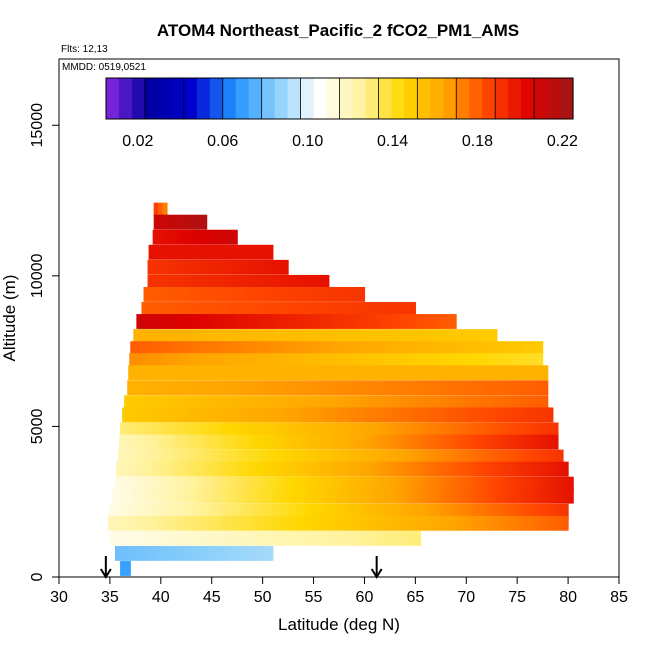 The height and width of the screenshot is (650, 650). Describe the element at coordinates (37, 576) in the screenshot. I see `y-tick-label: 0` at that location.